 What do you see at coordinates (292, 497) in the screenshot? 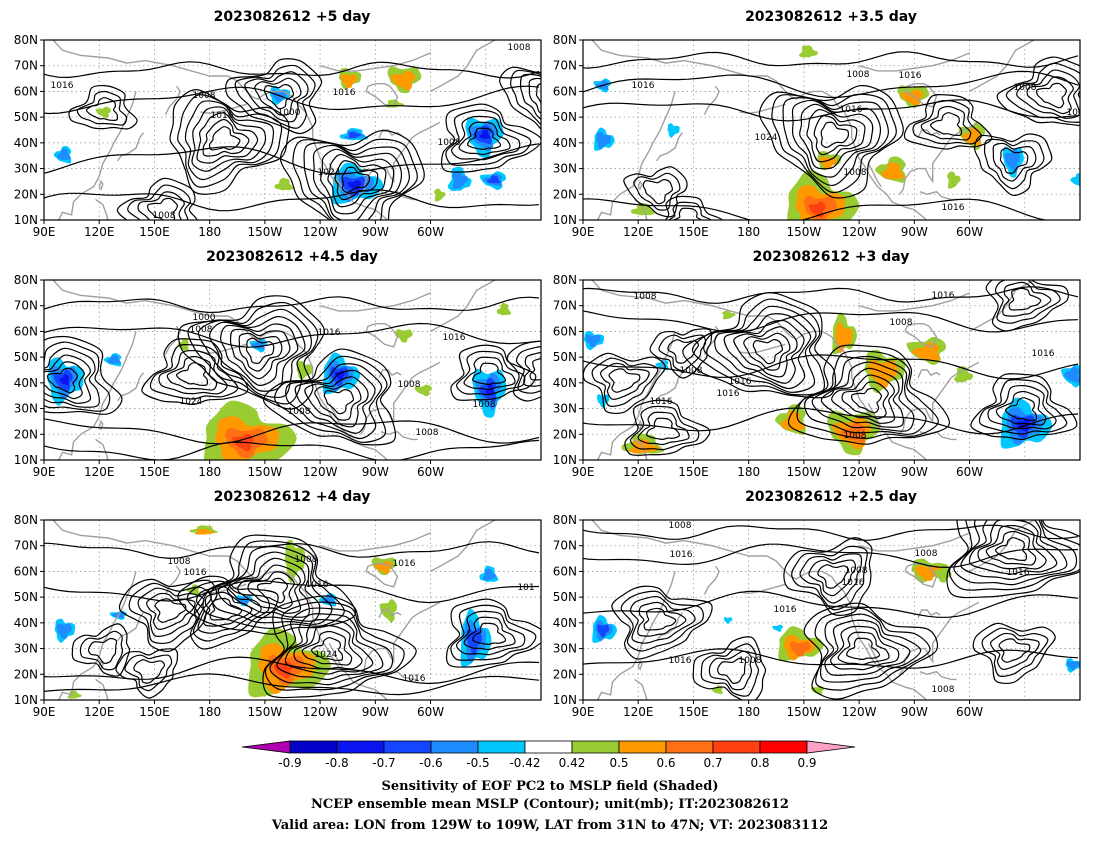
I see `panel-title: 2023082612 +4 day` at bounding box center [292, 497].